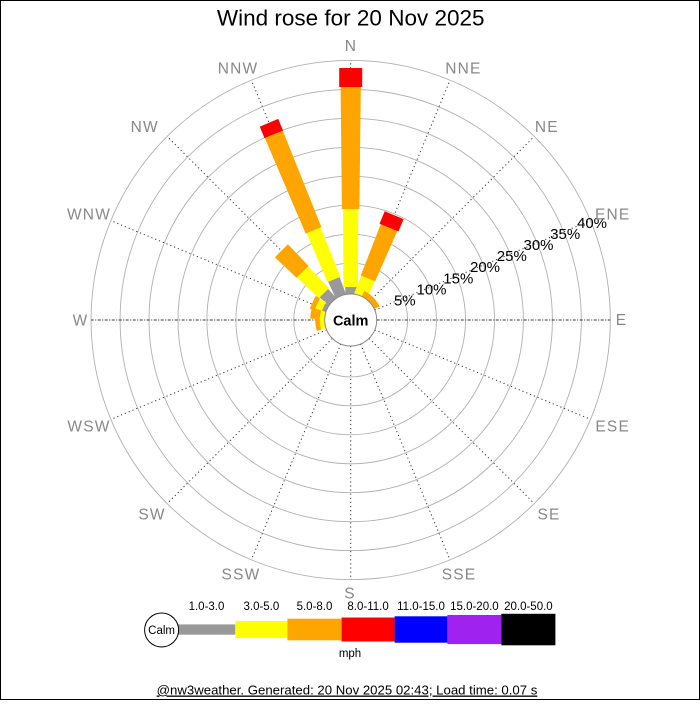 This screenshot has width=700, height=705. Describe the element at coordinates (538, 245) in the screenshot. I see `svg-text: 30%` at that location.